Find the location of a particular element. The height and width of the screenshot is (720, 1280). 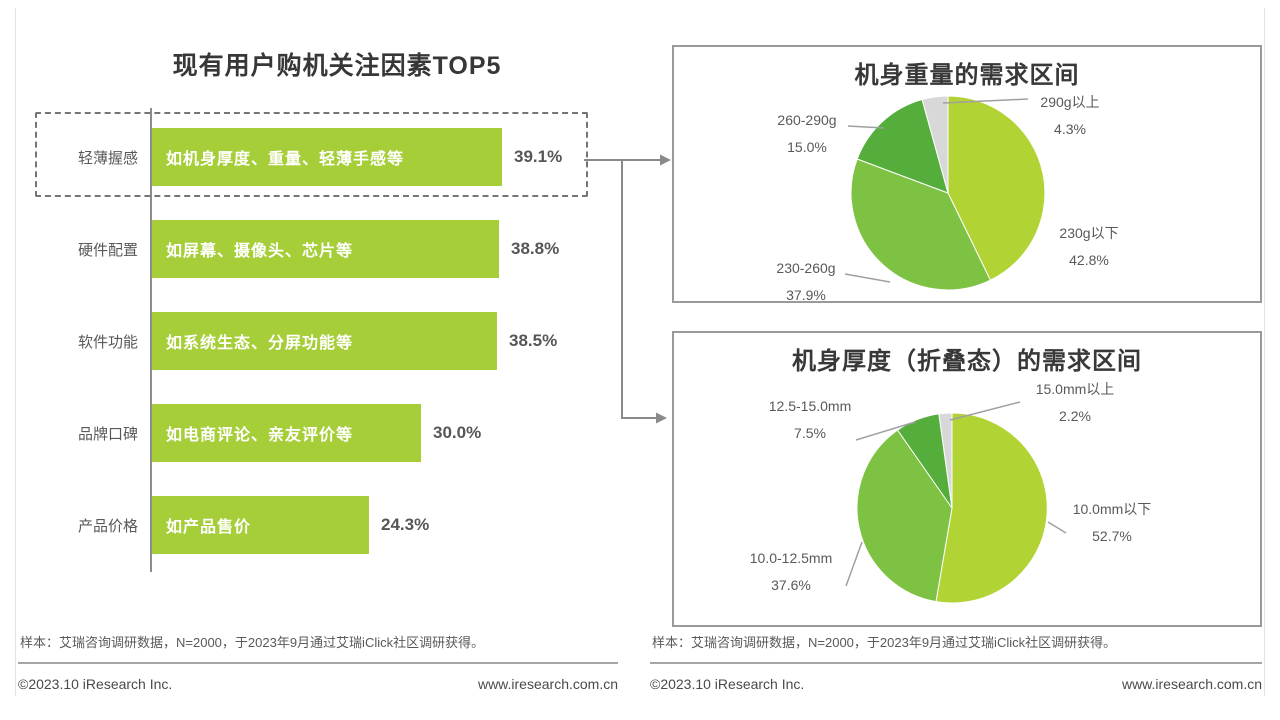

bar-hardware-config: 如屏幕、摄像头、芯片等 is located at coordinates (325, 249).